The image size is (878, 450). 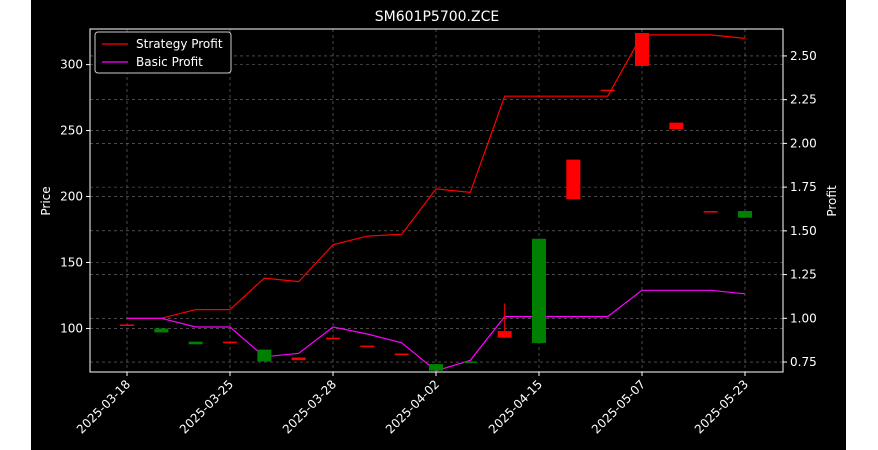 I want to click on profit-tick-label: 2.25, so click(x=803, y=100).